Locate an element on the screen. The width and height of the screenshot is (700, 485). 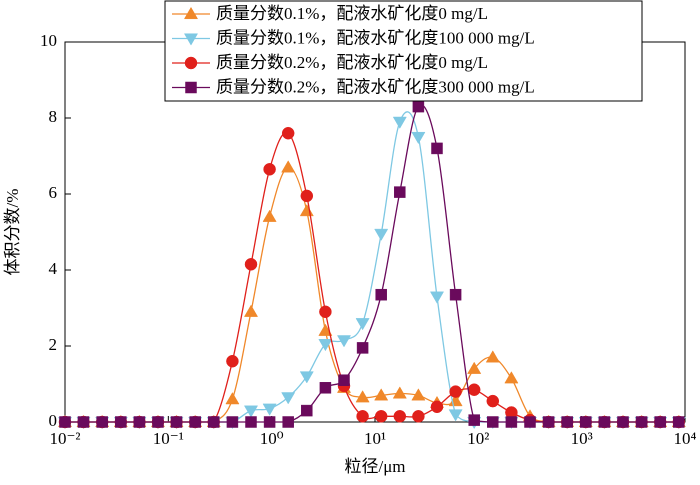
x-tick-label: 10¹ is located at coordinates (375, 438).